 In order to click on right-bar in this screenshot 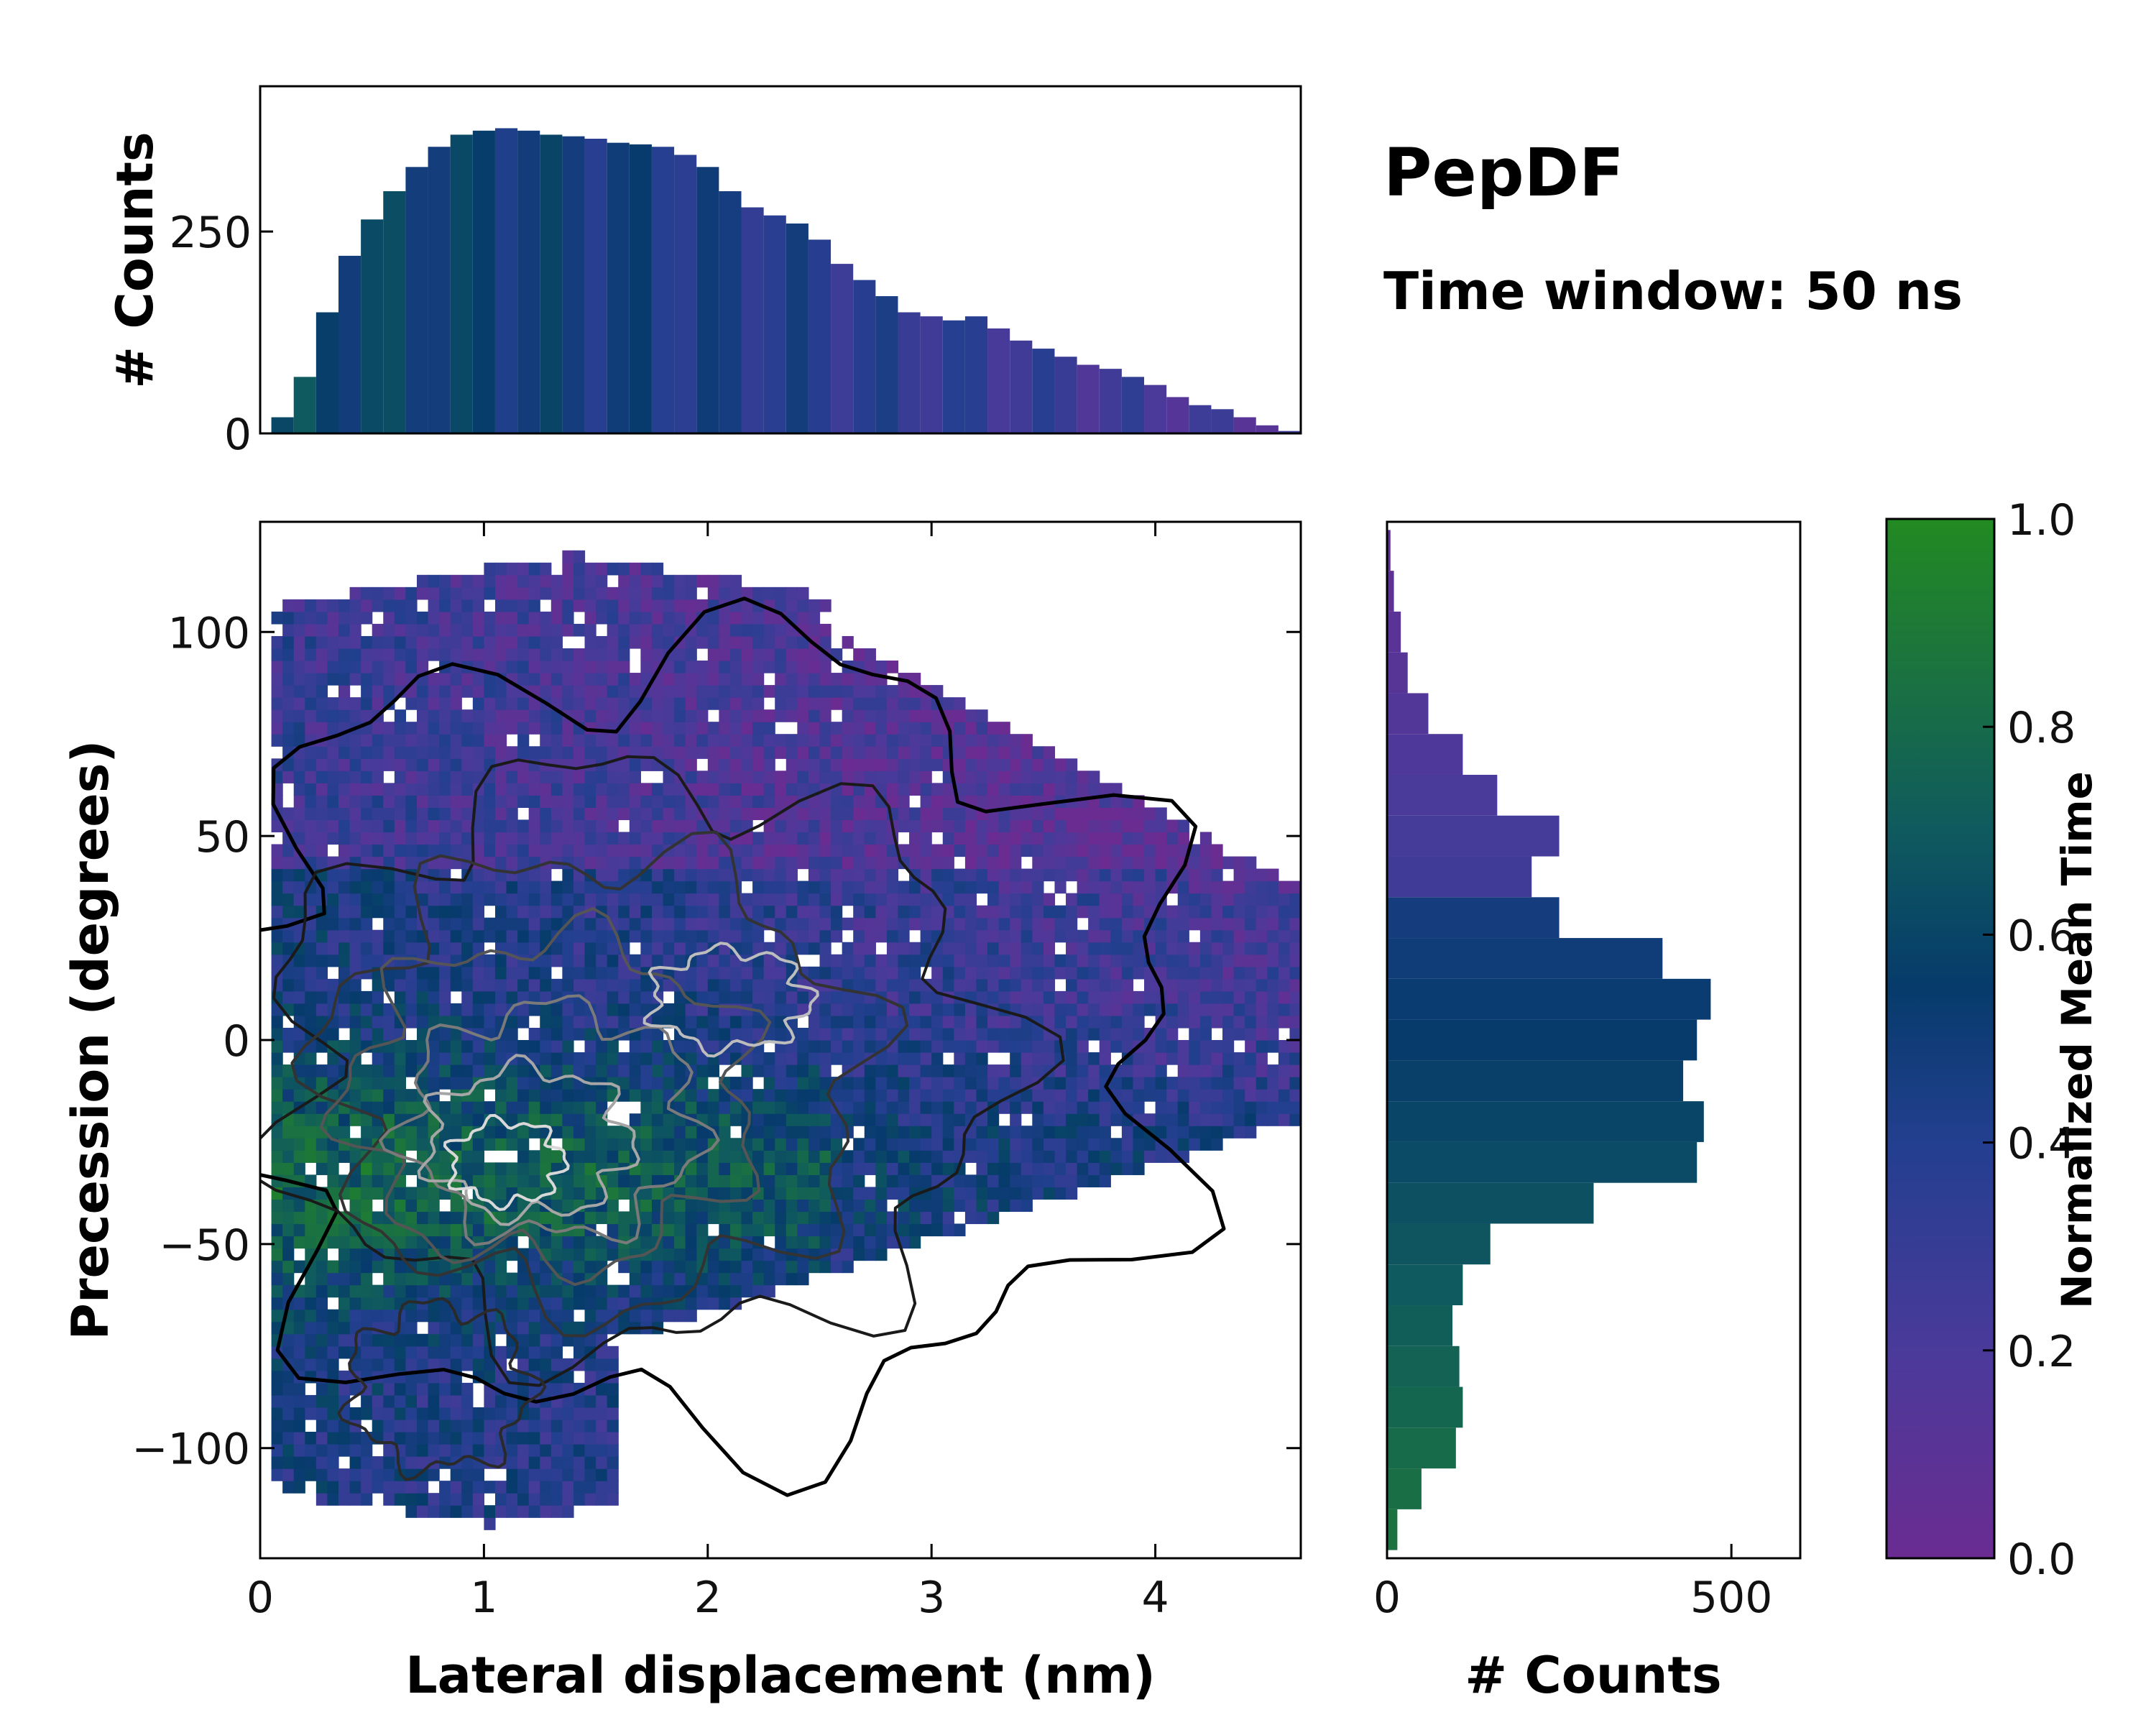, I will do `click(1392, 1529)`.